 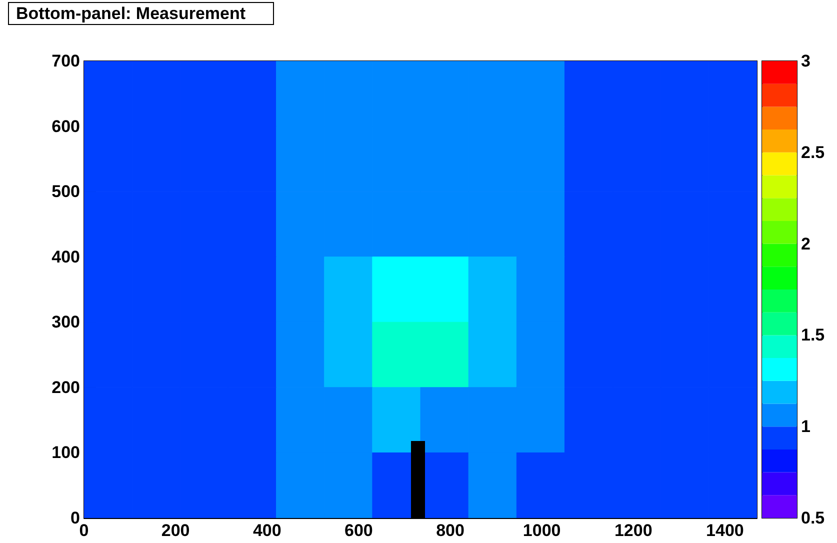 What do you see at coordinates (66, 256) in the screenshot?
I see `y-tick-label: 400` at bounding box center [66, 256].